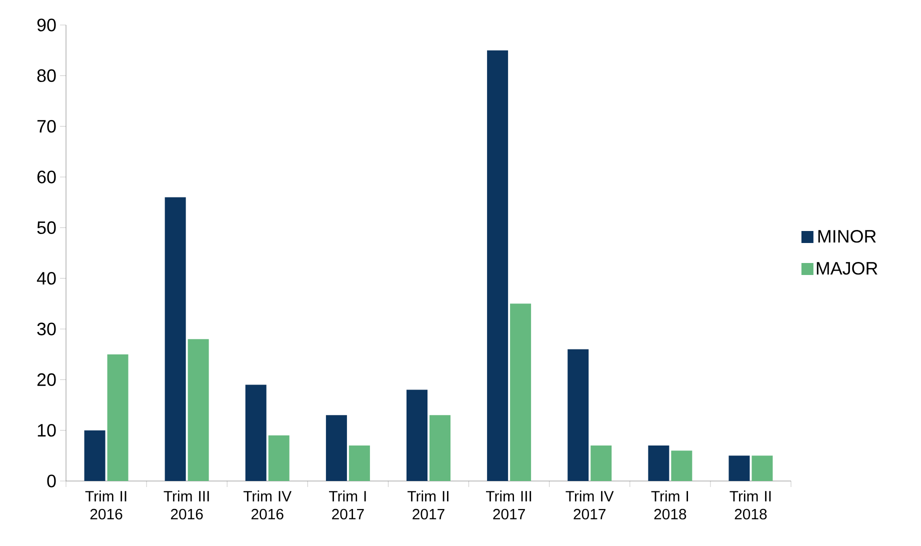 Image resolution: width=921 pixels, height=546 pixels. Describe the element at coordinates (509, 505) in the screenshot. I see `x-tick-label: Trim III 2017` at that location.